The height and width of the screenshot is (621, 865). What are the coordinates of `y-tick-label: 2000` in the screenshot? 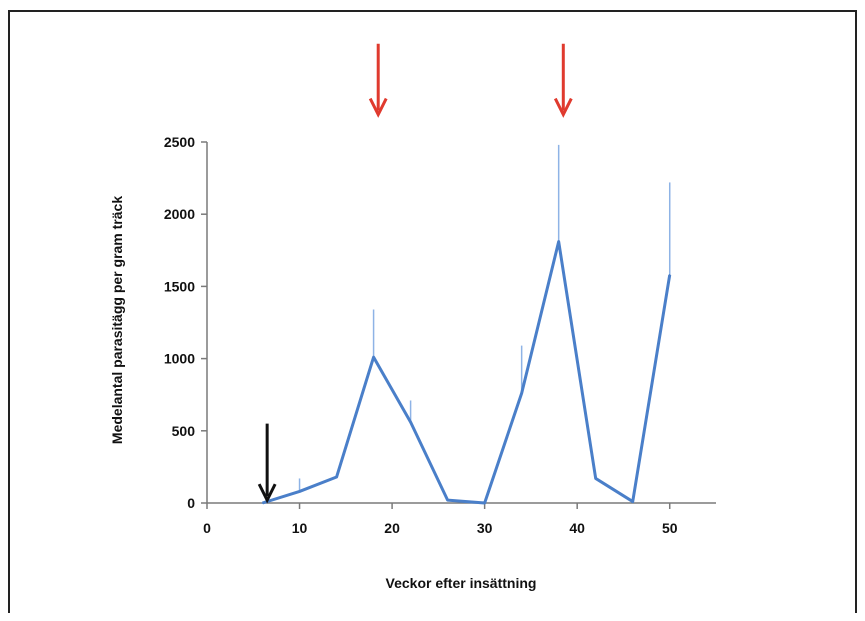 It's located at (179, 214).